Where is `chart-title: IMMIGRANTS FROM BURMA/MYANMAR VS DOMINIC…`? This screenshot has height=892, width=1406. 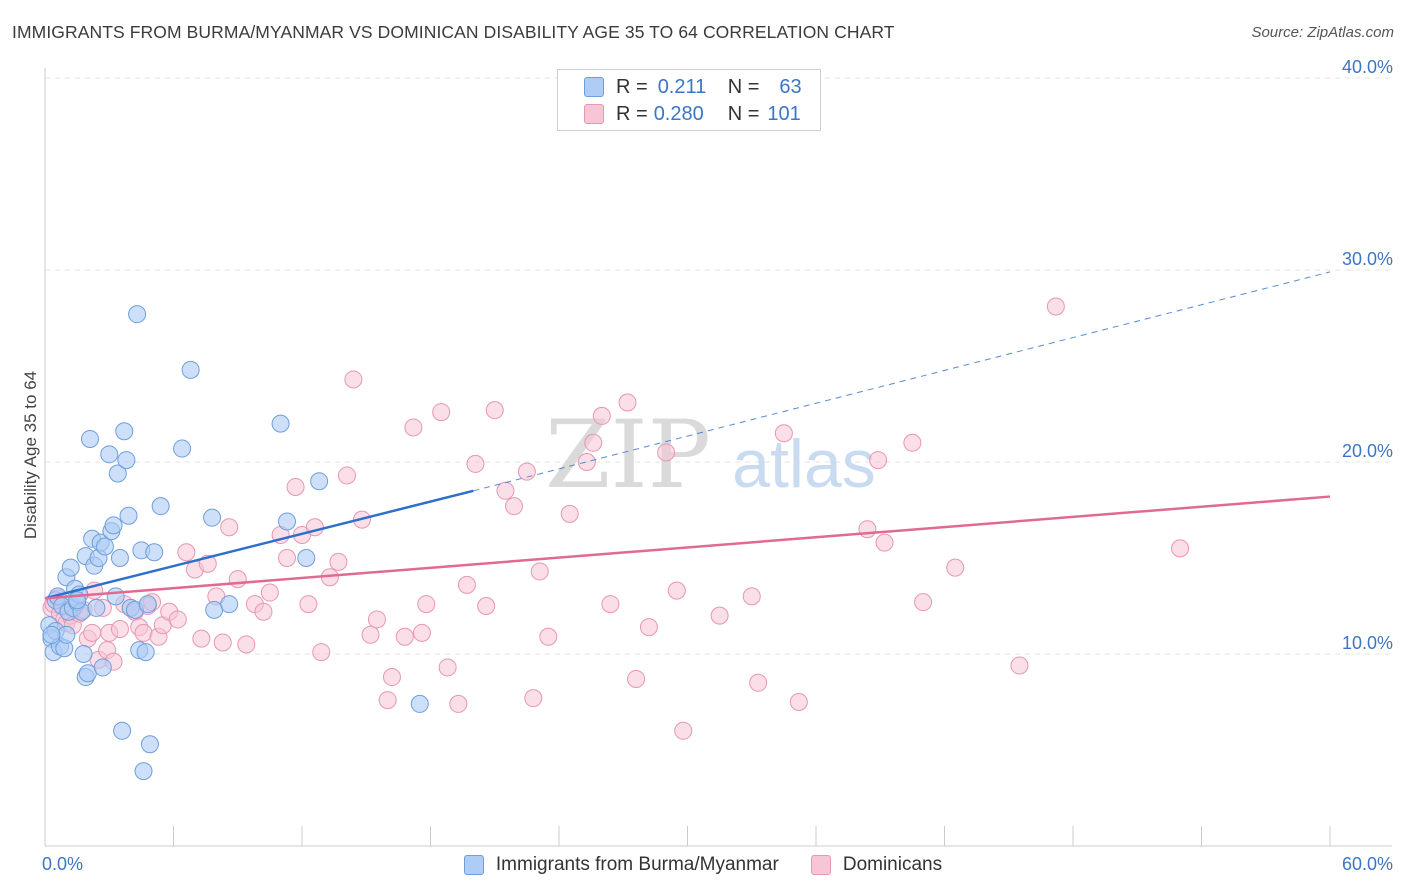
chart-title: IMMIGRANTS FROM BURMA/MYANMAR VS DOMINIC… is located at coordinates (453, 32).